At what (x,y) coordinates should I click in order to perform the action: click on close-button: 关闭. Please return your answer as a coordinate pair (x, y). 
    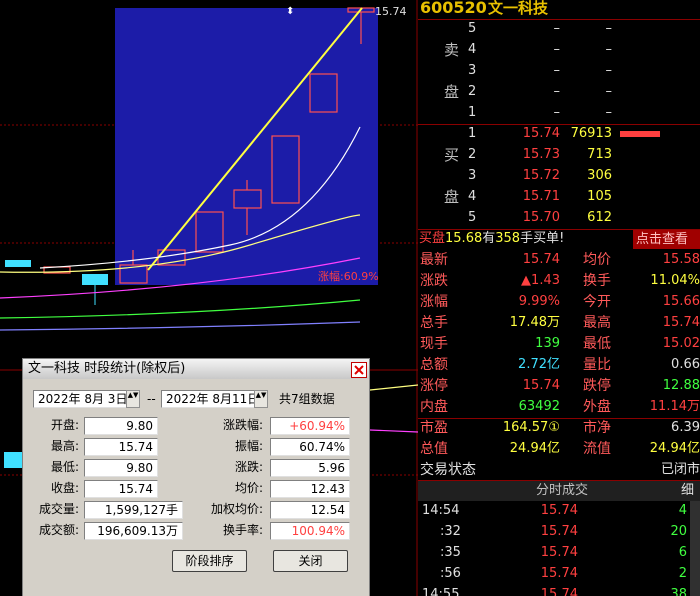
    Looking at the image, I should click on (310, 561).